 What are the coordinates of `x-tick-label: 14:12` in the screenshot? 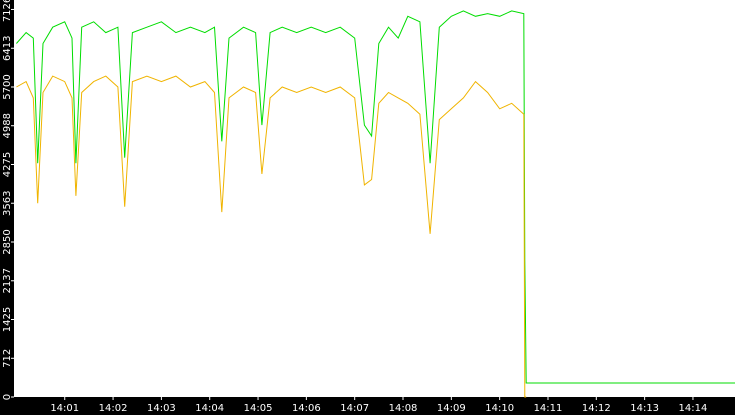 It's located at (596, 408).